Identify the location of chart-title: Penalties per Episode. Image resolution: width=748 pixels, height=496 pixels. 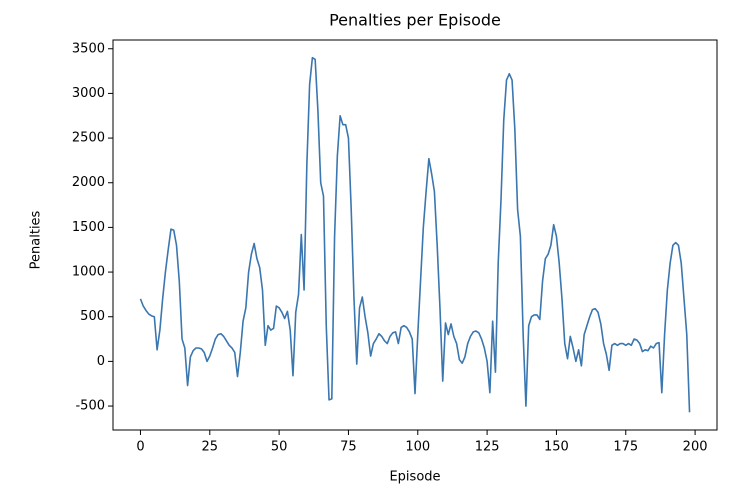
(415, 20).